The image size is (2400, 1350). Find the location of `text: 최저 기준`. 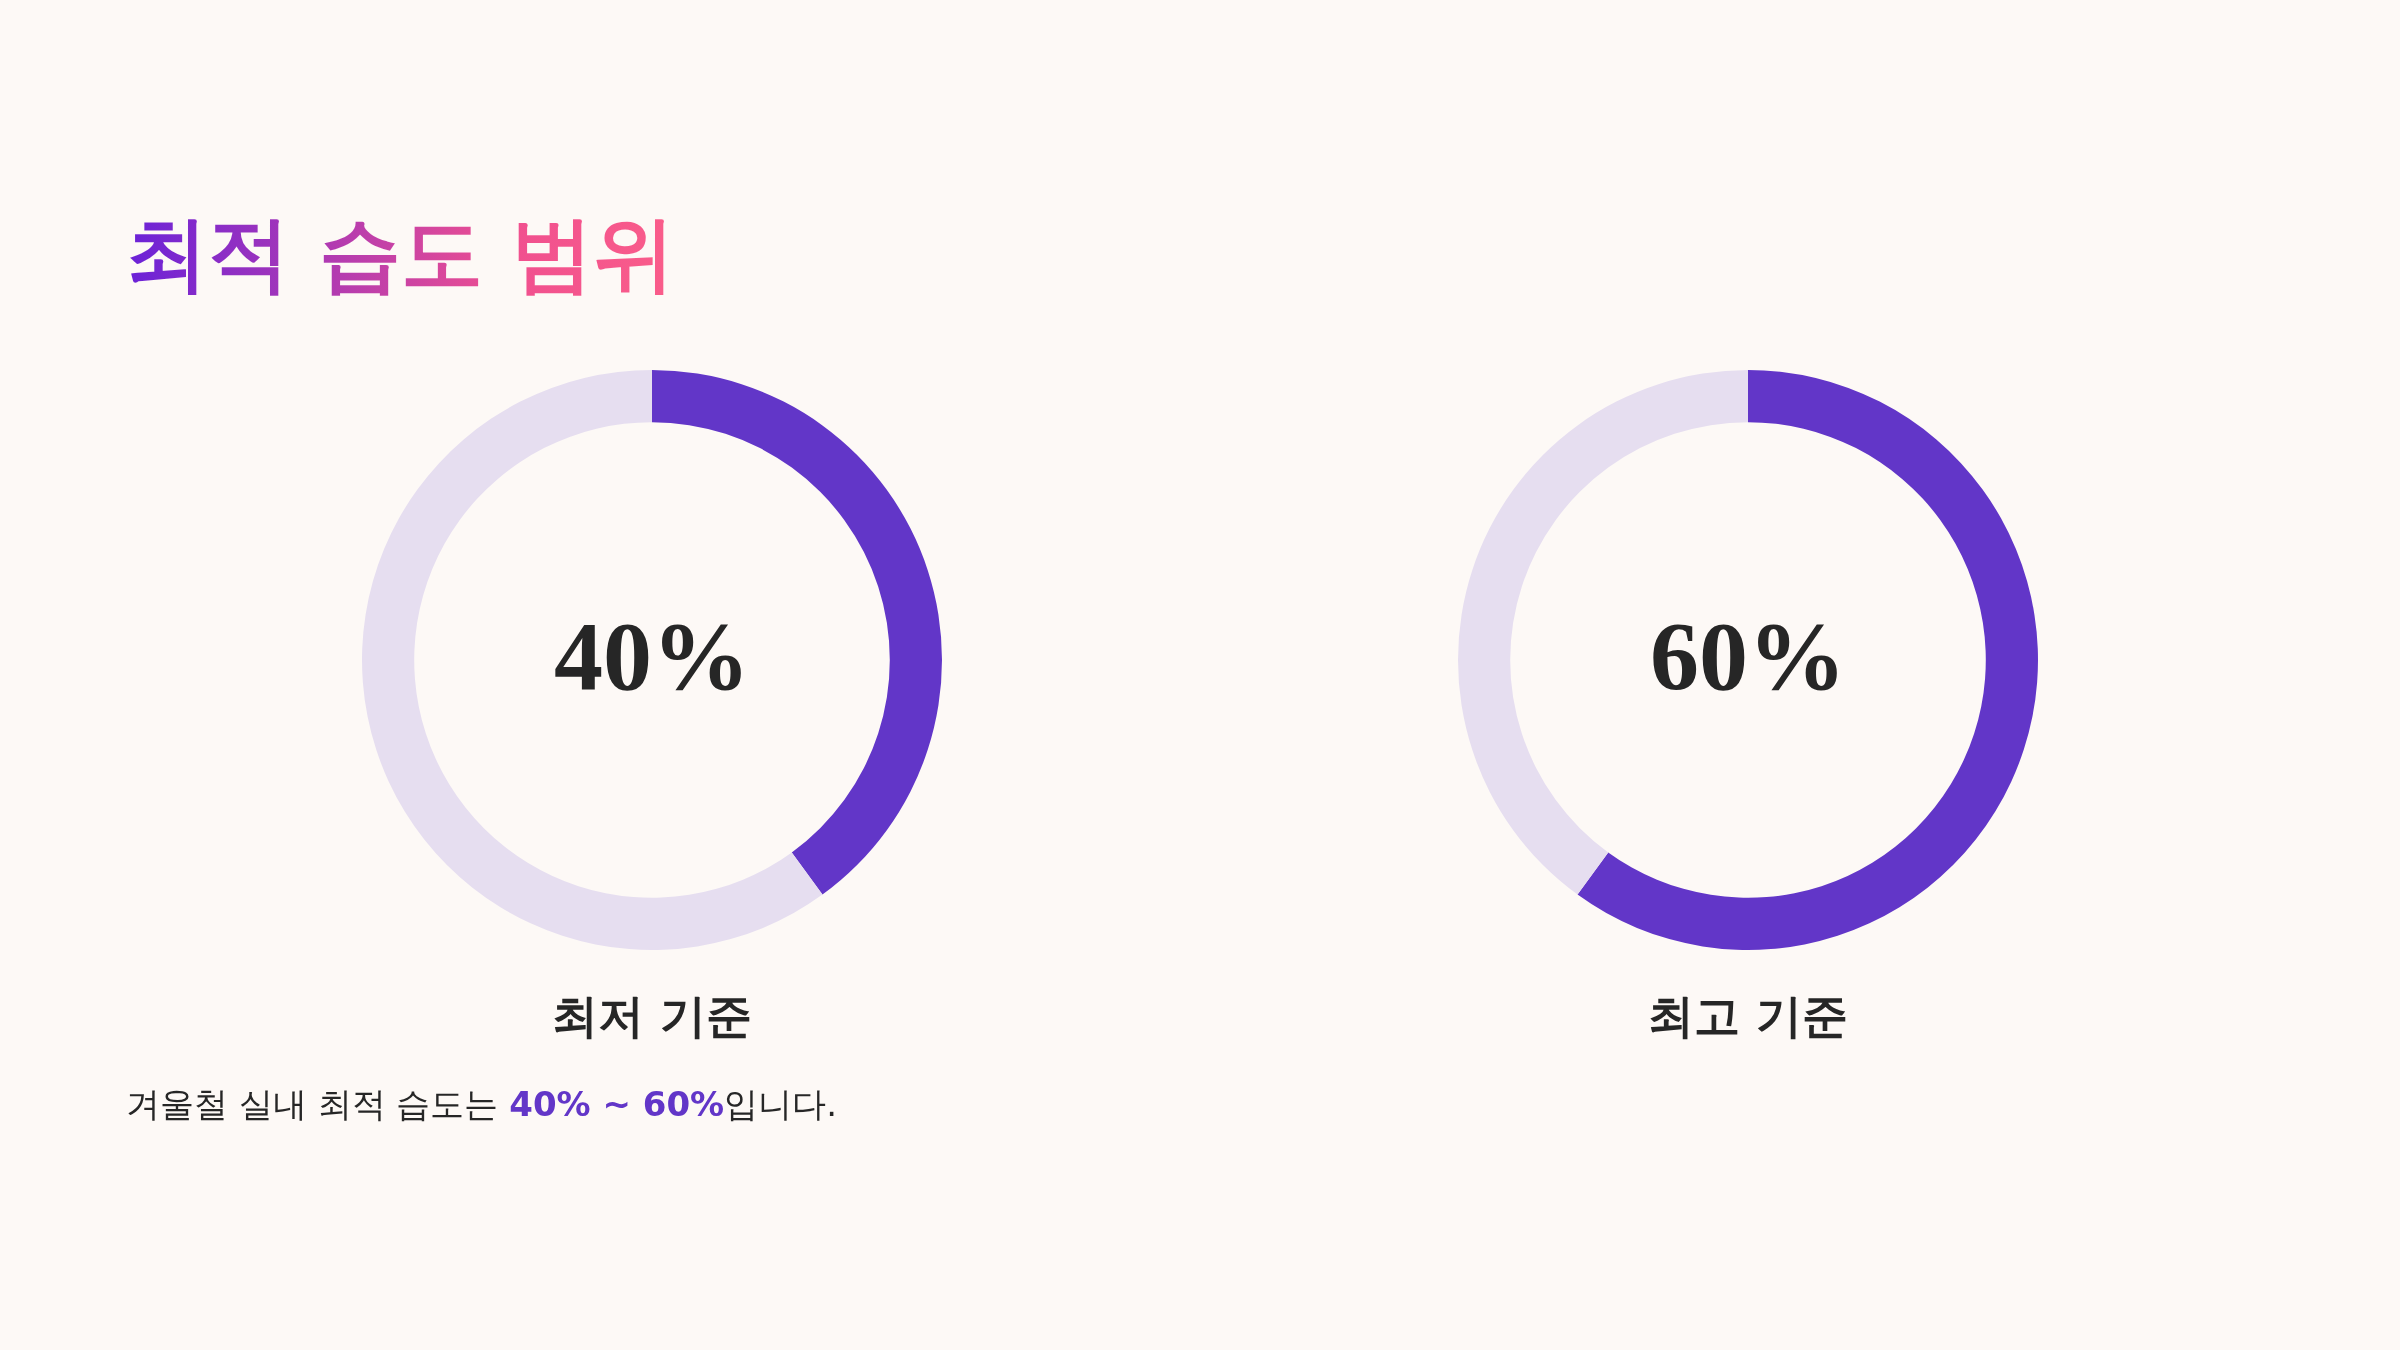

text: 최저 기준 is located at coordinates (652, 1016).